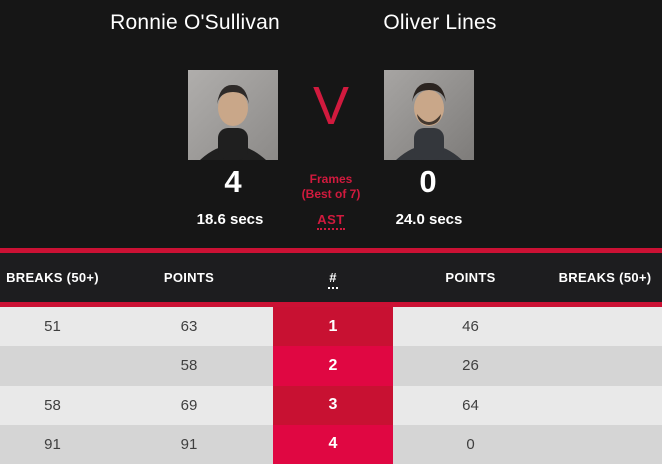 The image size is (662, 464). Describe the element at coordinates (189, 366) in the screenshot. I see `cell-points-left: 58` at that location.